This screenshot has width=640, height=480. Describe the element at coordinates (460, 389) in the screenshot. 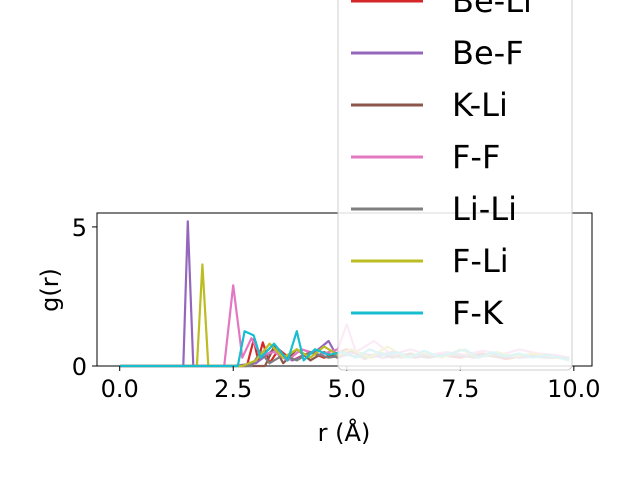

I see `x-tick-label: 7.5` at that location.